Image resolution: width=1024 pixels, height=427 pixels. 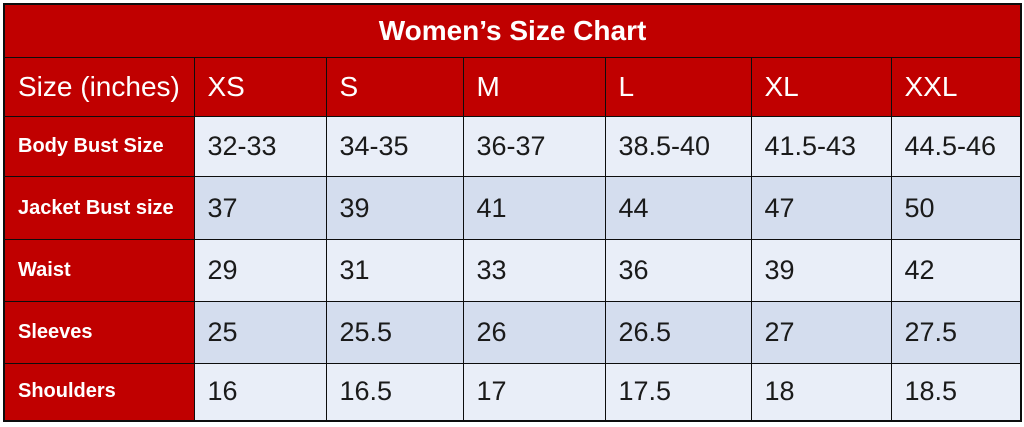 I want to click on row-label-jacket-bust: Jacket Bust size, so click(x=99, y=208).